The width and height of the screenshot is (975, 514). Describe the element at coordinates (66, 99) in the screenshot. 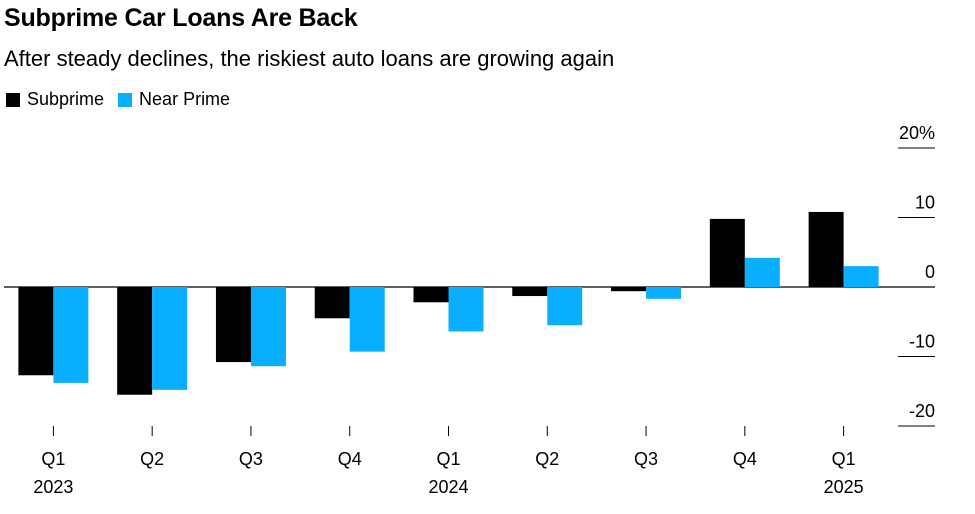

I see `legend-label-subprime: Subprime` at that location.